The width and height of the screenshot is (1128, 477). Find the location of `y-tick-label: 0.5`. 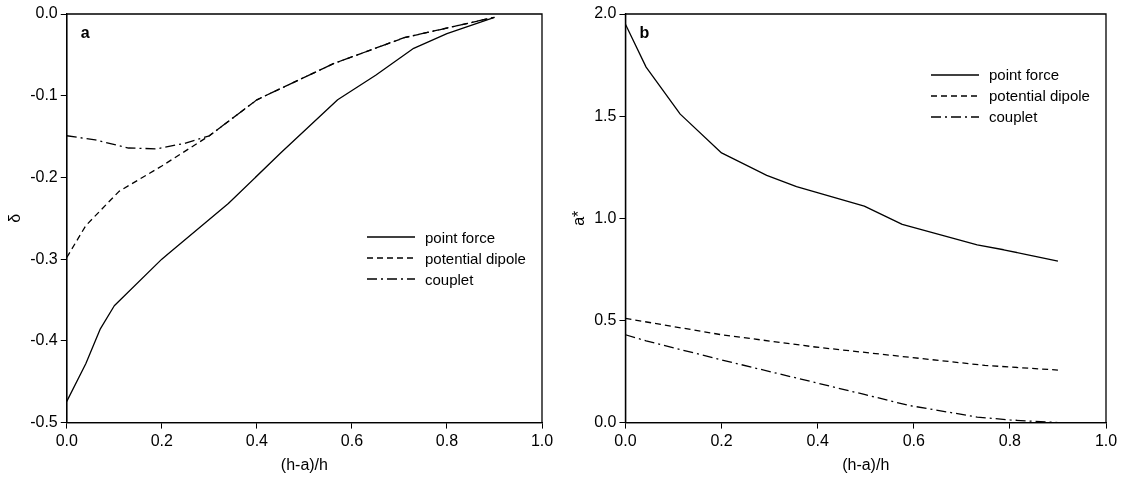

y-tick-label: 0.5 is located at coordinates (605, 319).